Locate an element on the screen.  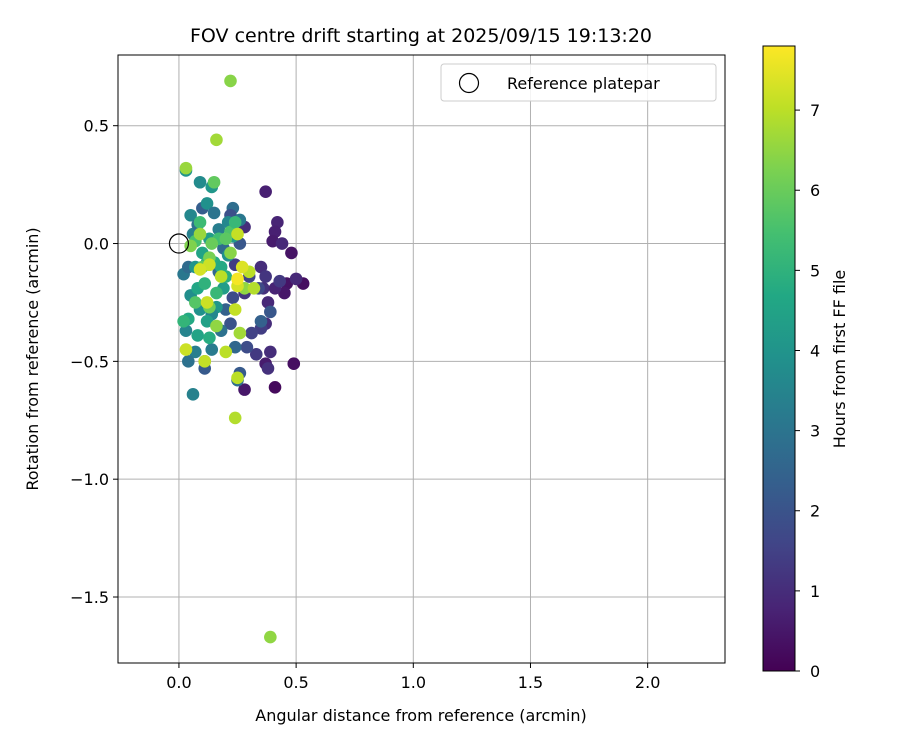
colorbar: 0 1 2 3 4 5 6 7 Hours from first FF file is located at coordinates (805, 363).